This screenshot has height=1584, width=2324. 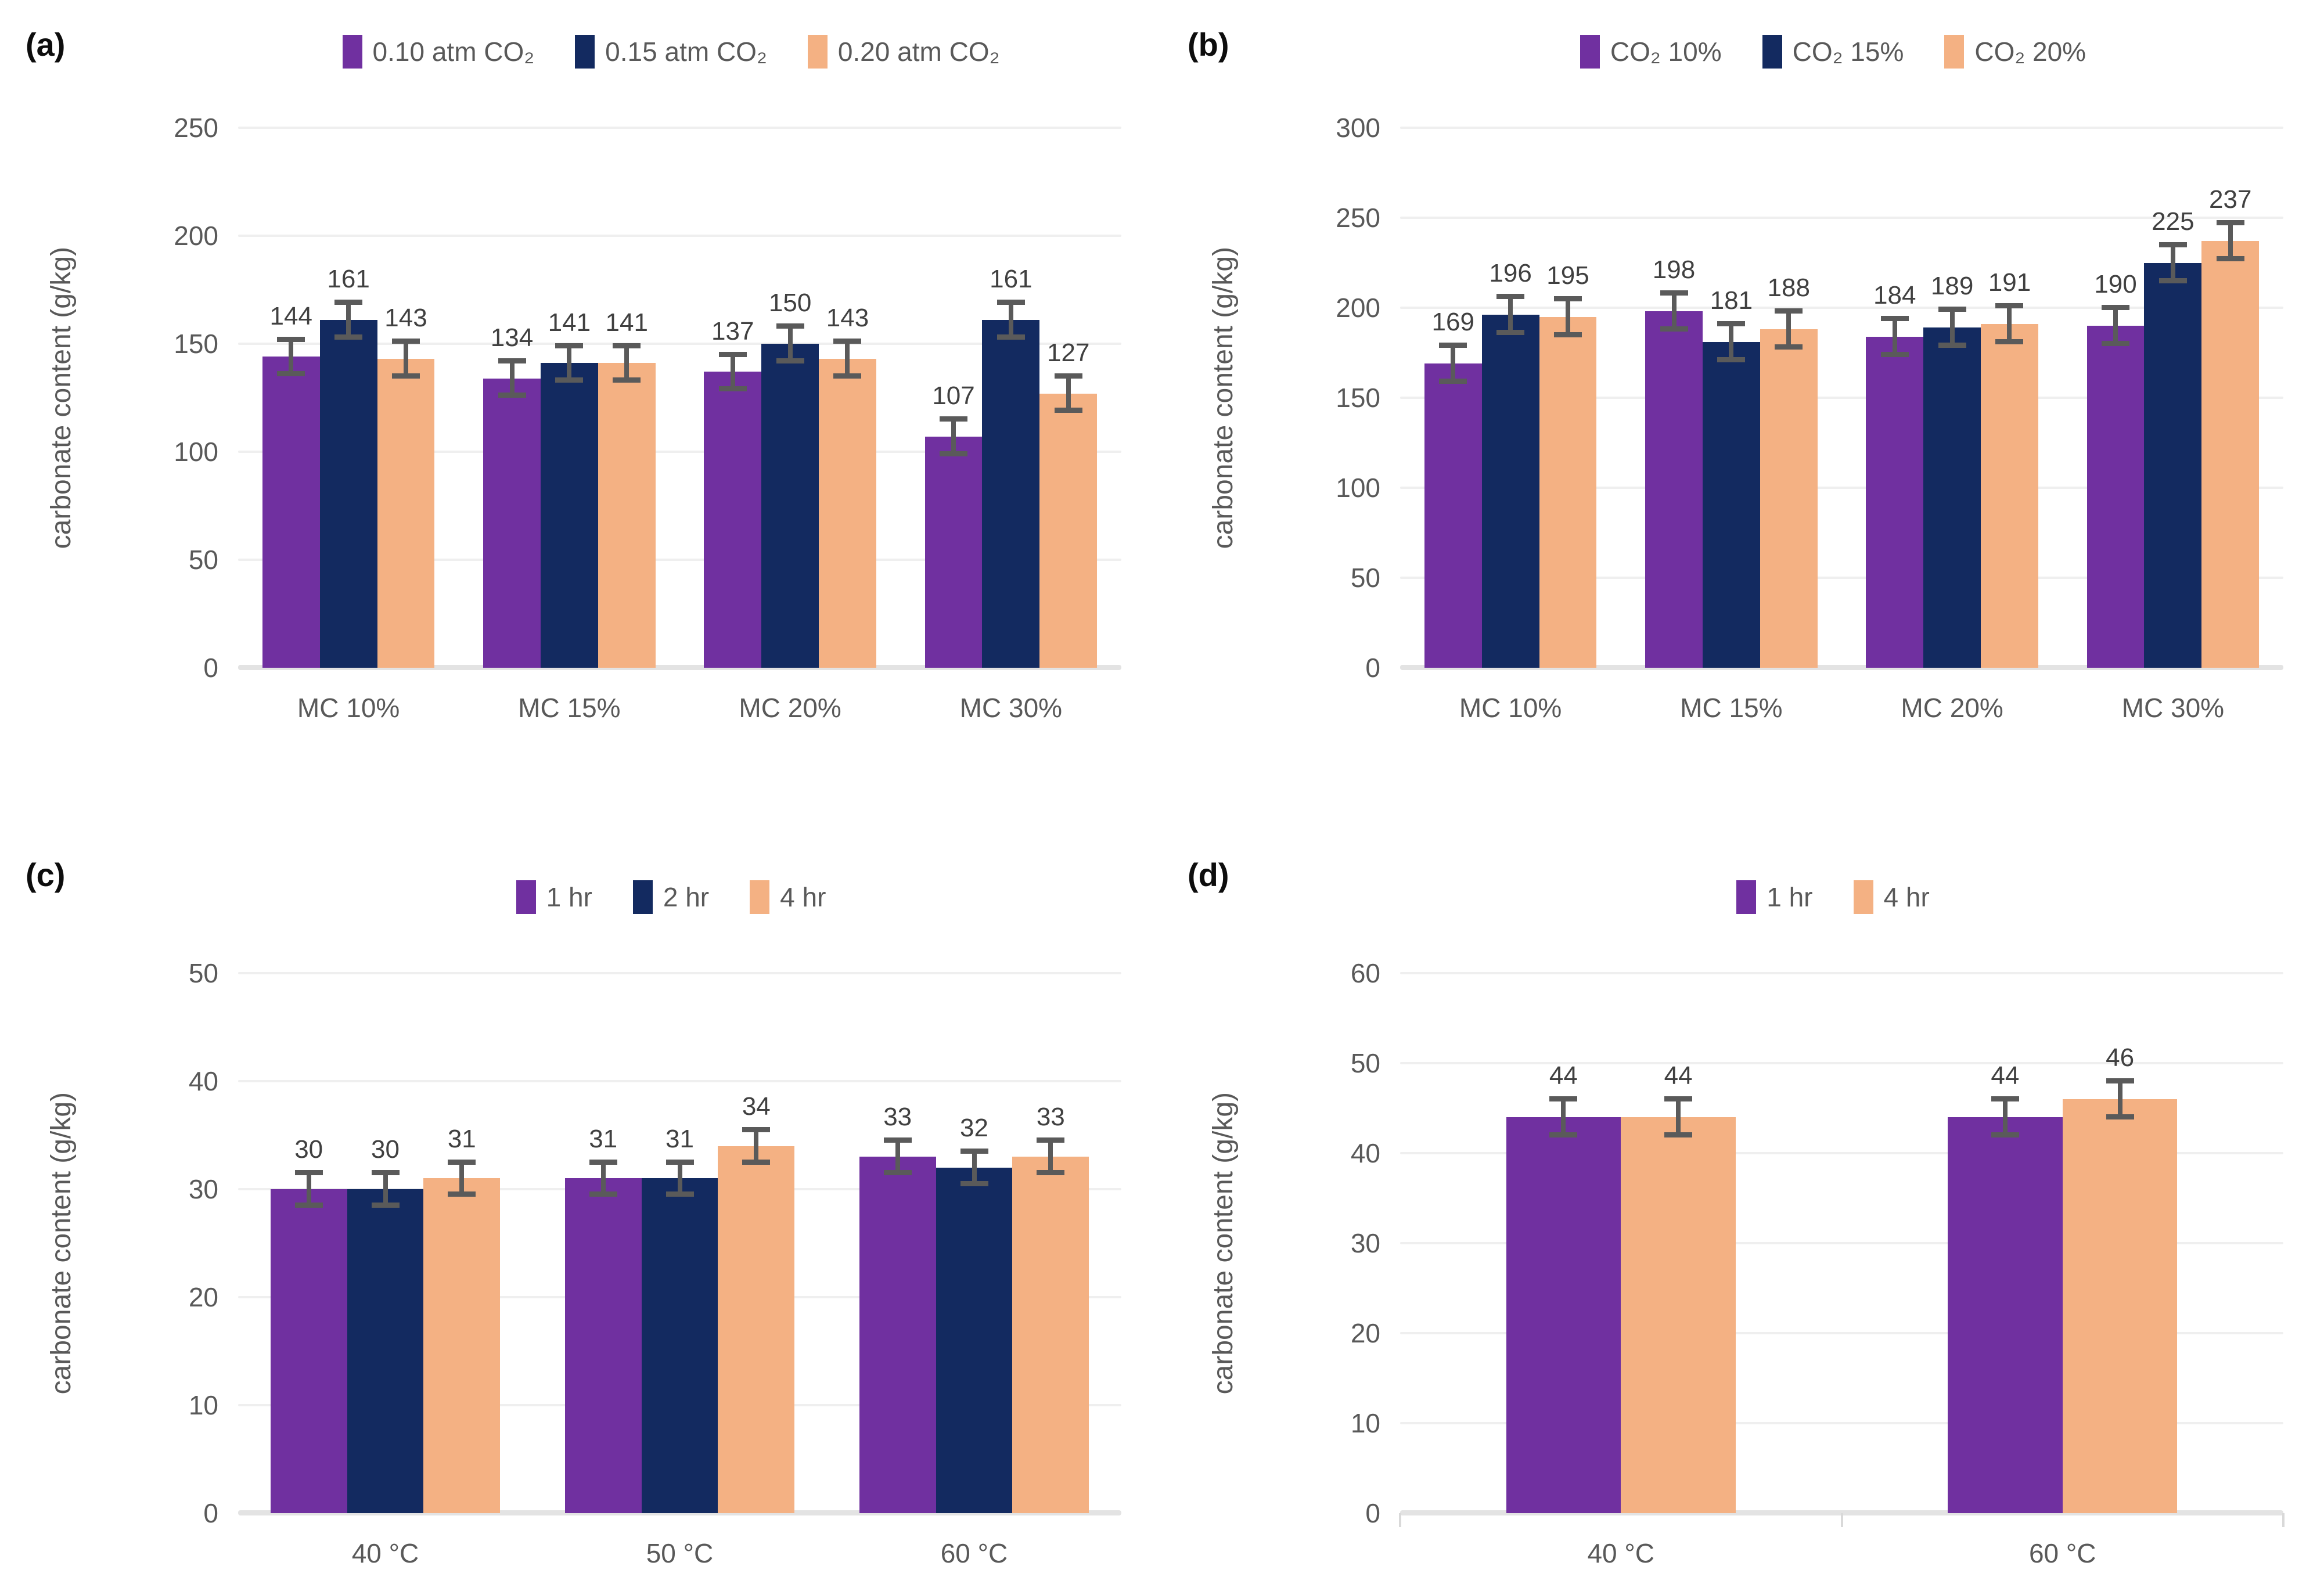 I want to click on bar-group: 44 46, so click(x=2063, y=1243).